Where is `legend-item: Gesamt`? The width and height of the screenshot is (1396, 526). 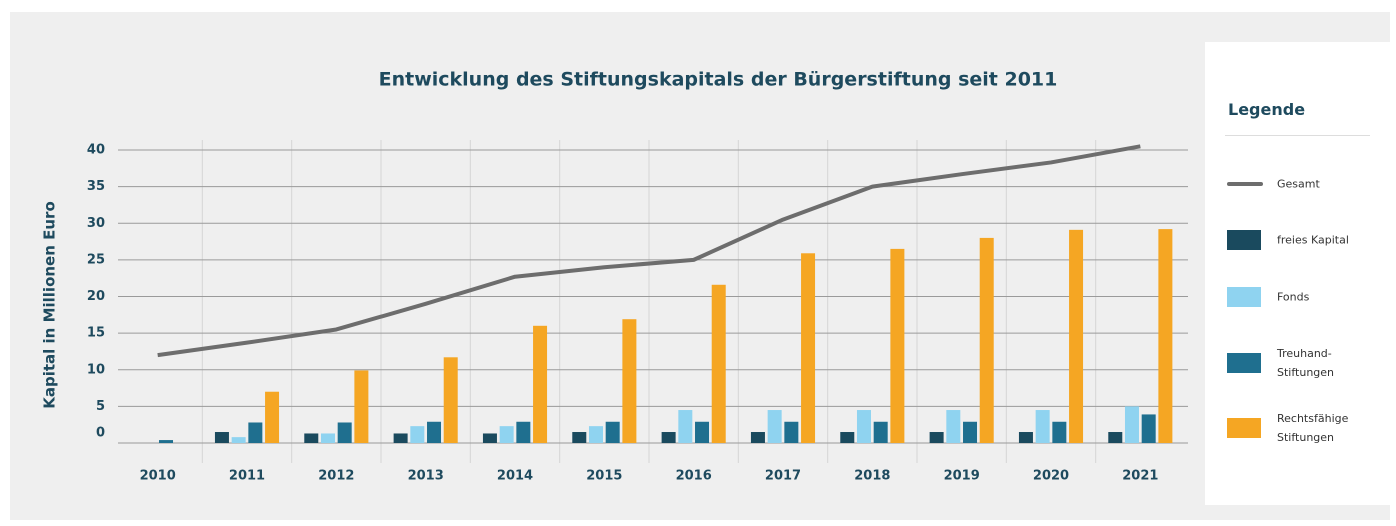
legend-item: Gesamt is located at coordinates (1307, 184).